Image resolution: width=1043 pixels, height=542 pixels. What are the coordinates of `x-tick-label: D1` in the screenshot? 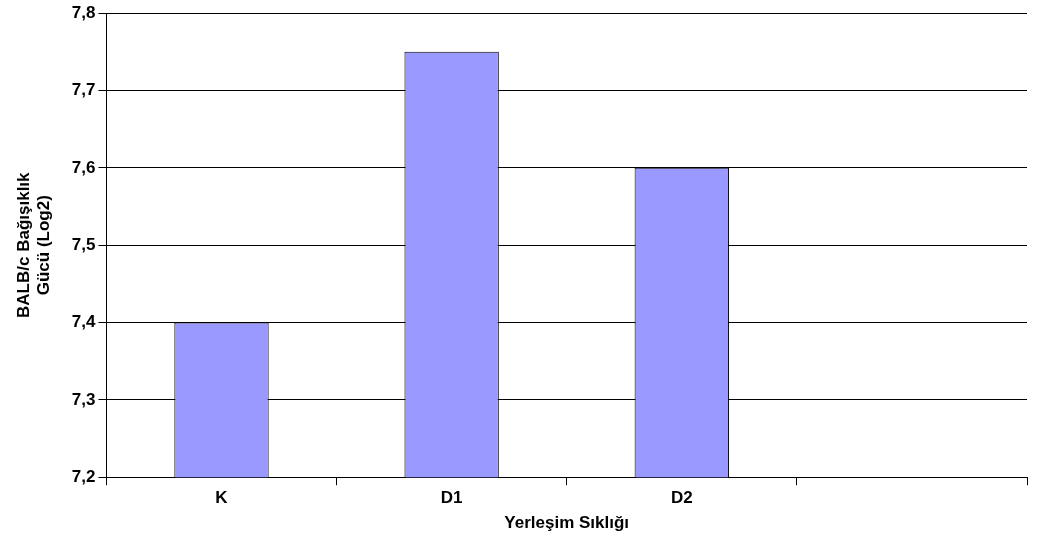 It's located at (451, 498).